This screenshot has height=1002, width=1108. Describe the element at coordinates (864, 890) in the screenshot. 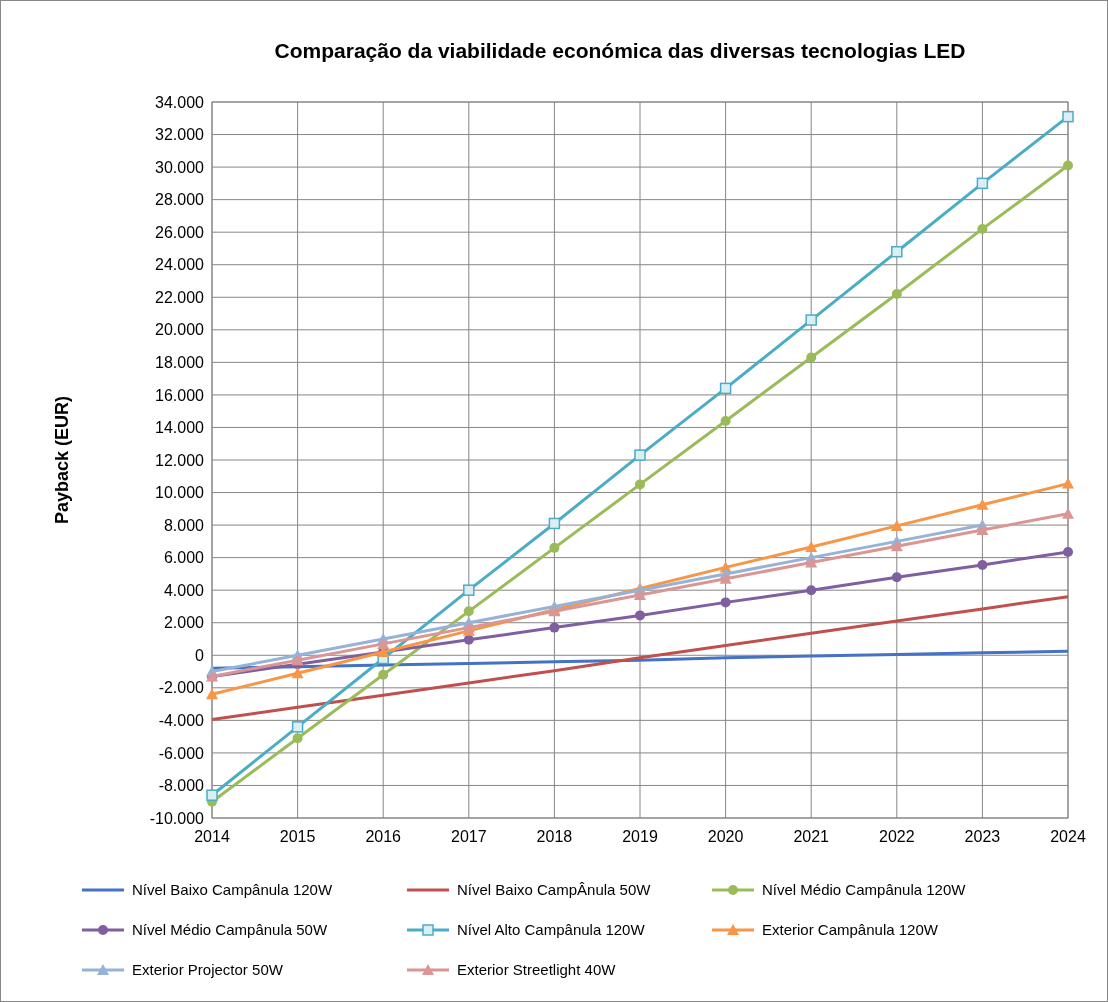

I see `legend-label: Nível Médio Campânula 120W` at that location.